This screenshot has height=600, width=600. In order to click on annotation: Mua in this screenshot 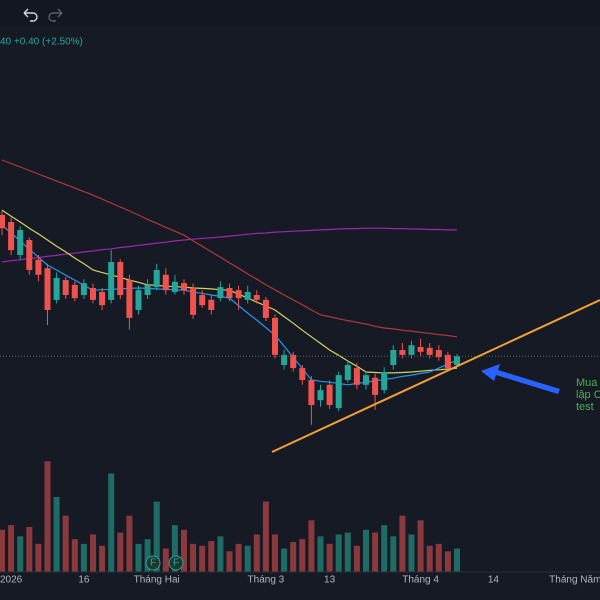, I will do `click(587, 383)`.